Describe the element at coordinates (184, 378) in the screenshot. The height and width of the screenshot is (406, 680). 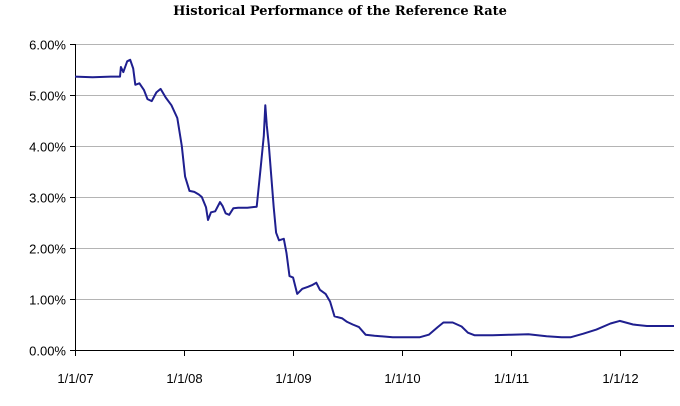
I see `x-tick-label: 1/1/08` at that location.